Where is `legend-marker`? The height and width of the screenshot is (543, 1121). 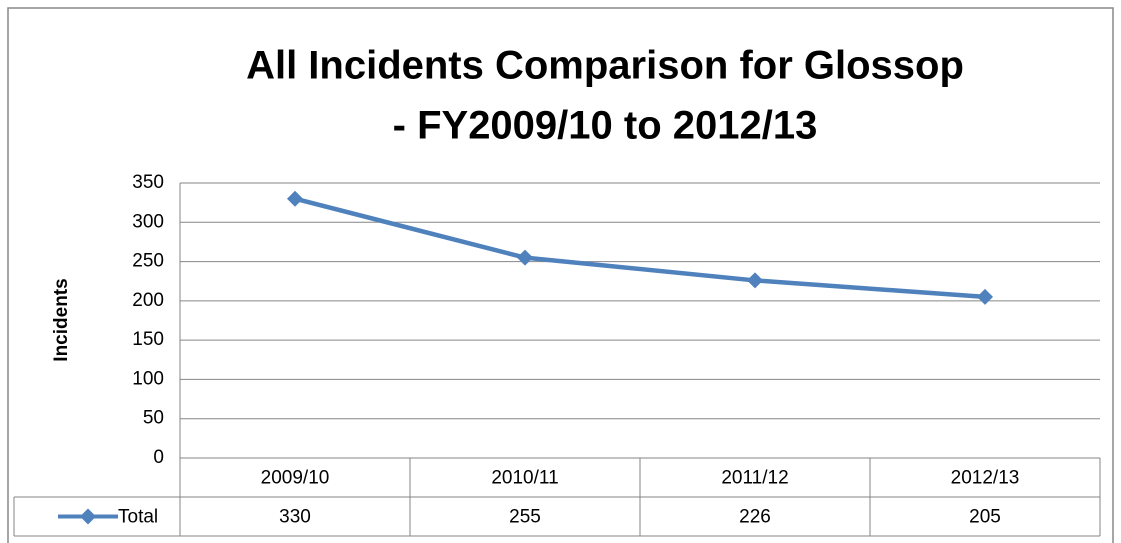 legend-marker is located at coordinates (88, 516).